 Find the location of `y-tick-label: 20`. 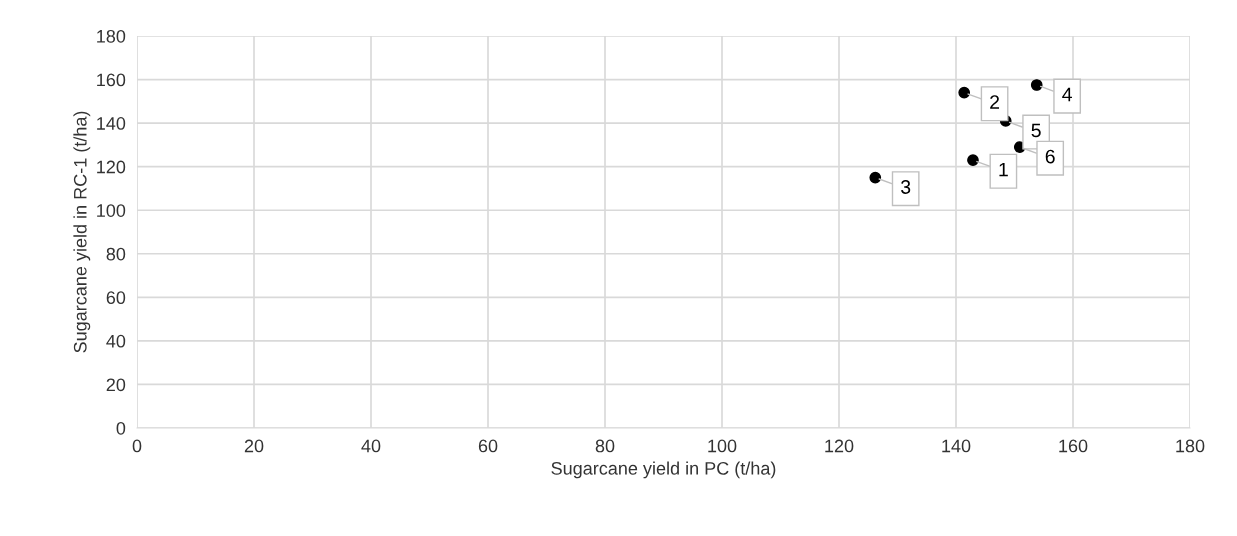

y-tick-label: 20 is located at coordinates (116, 385).